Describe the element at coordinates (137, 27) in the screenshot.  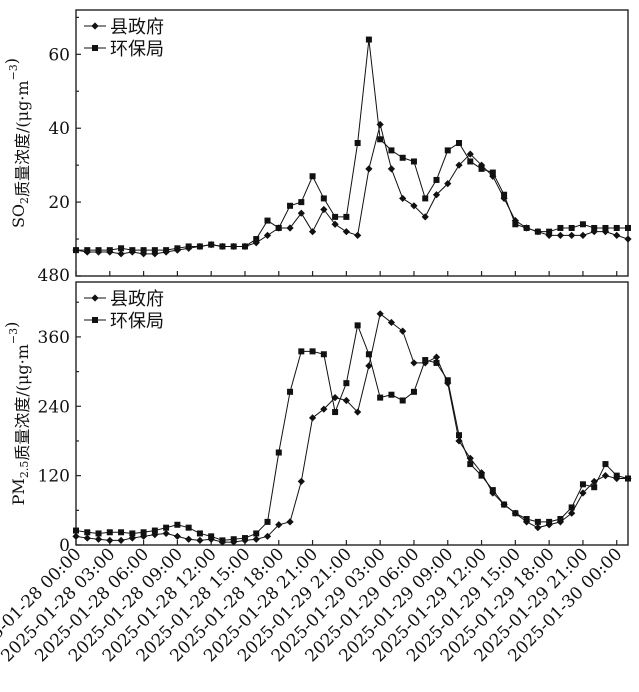
I see `legend-label: 县政府` at that location.